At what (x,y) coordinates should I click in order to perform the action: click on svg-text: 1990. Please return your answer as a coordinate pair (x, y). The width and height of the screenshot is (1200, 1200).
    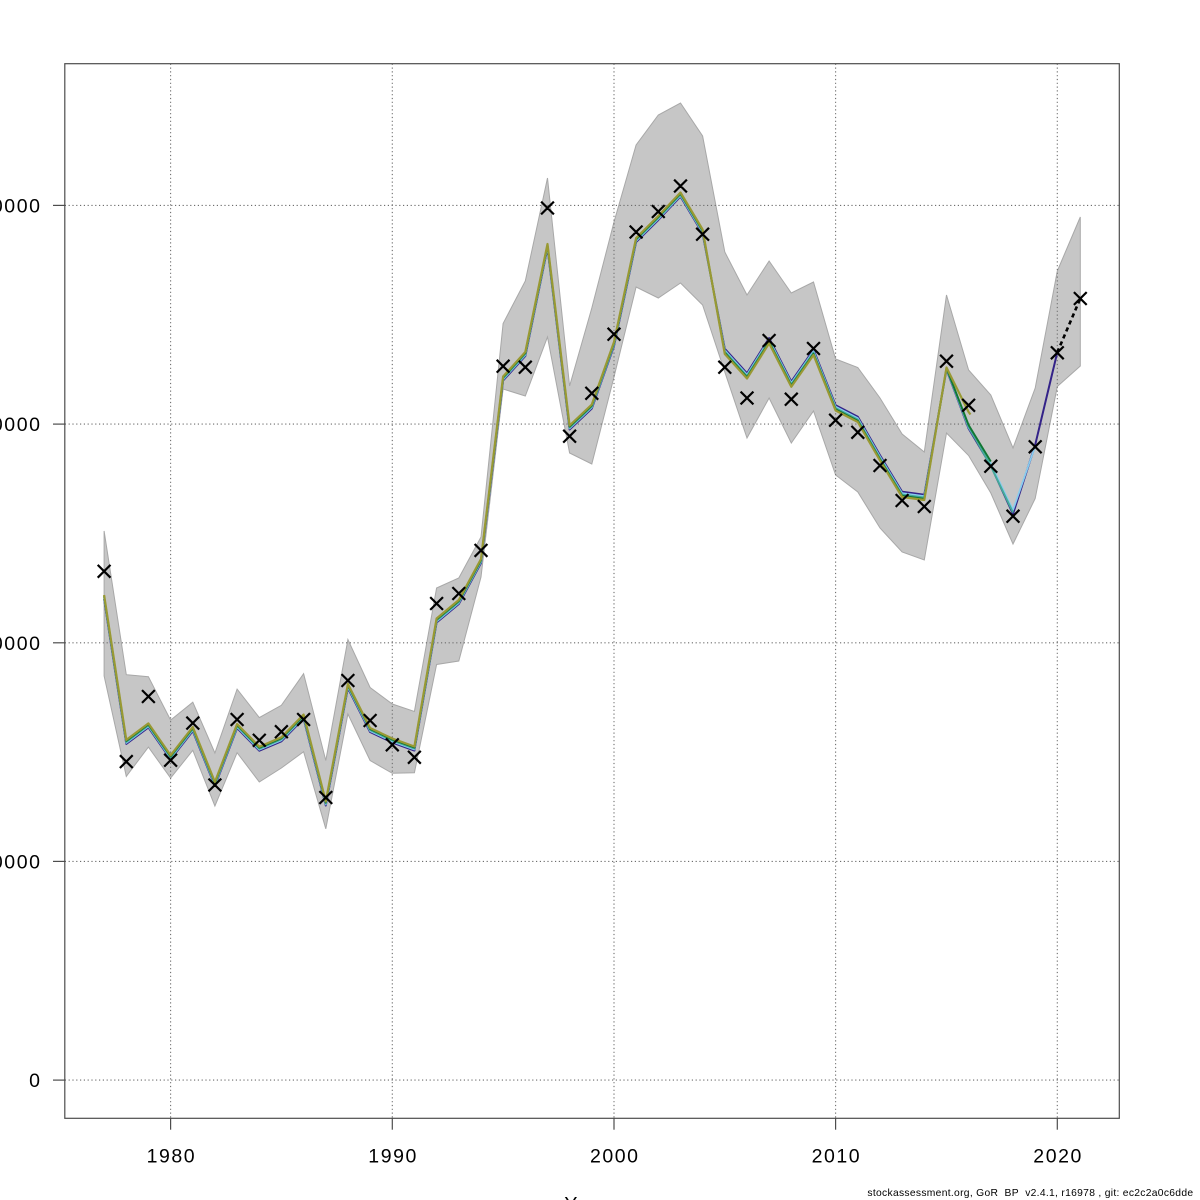
    Looking at the image, I should click on (393, 1156).